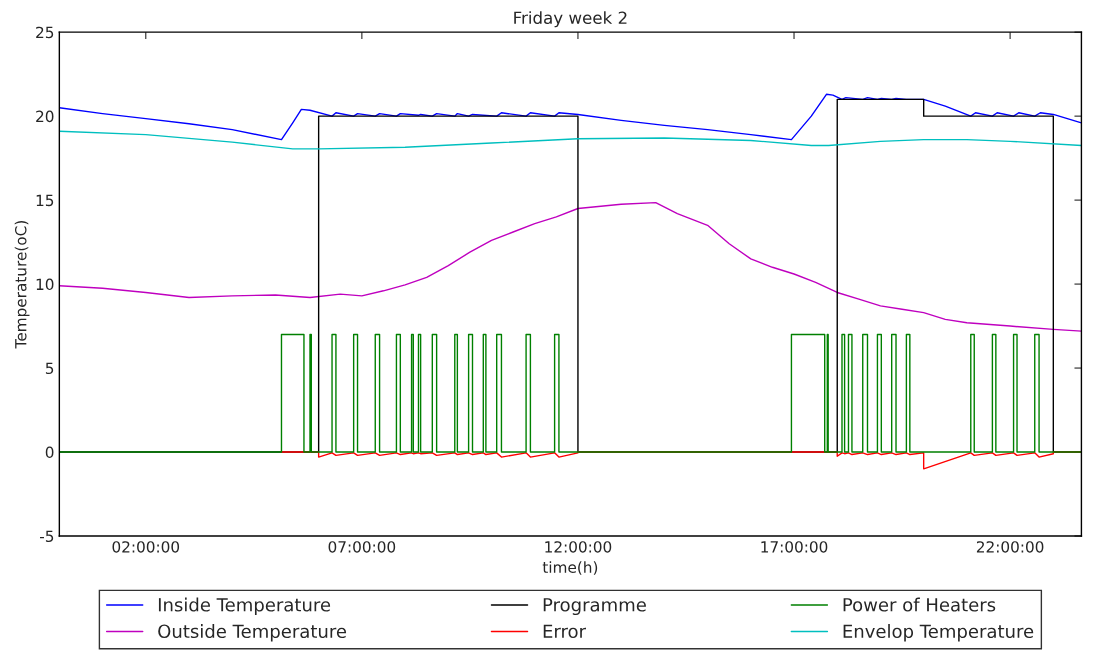 This screenshot has height=670, width=1099. What do you see at coordinates (22, 285) in the screenshot?
I see `y-axis-title: Temperature(oC)` at bounding box center [22, 285].